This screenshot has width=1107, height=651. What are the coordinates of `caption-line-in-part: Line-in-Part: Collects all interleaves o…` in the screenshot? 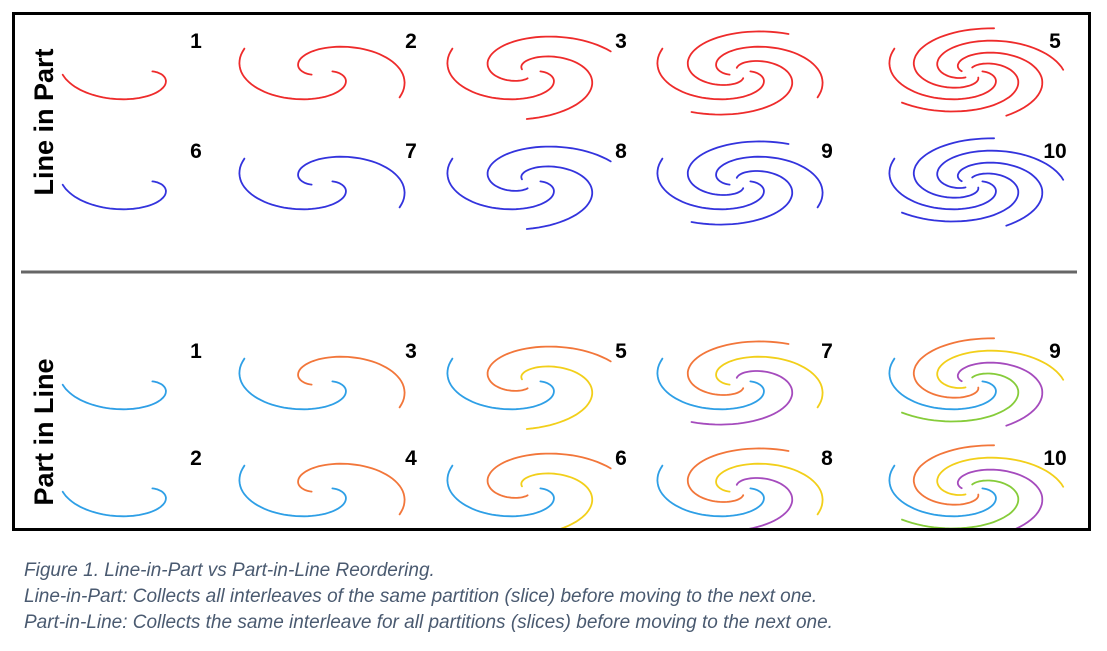 It's located at (421, 596).